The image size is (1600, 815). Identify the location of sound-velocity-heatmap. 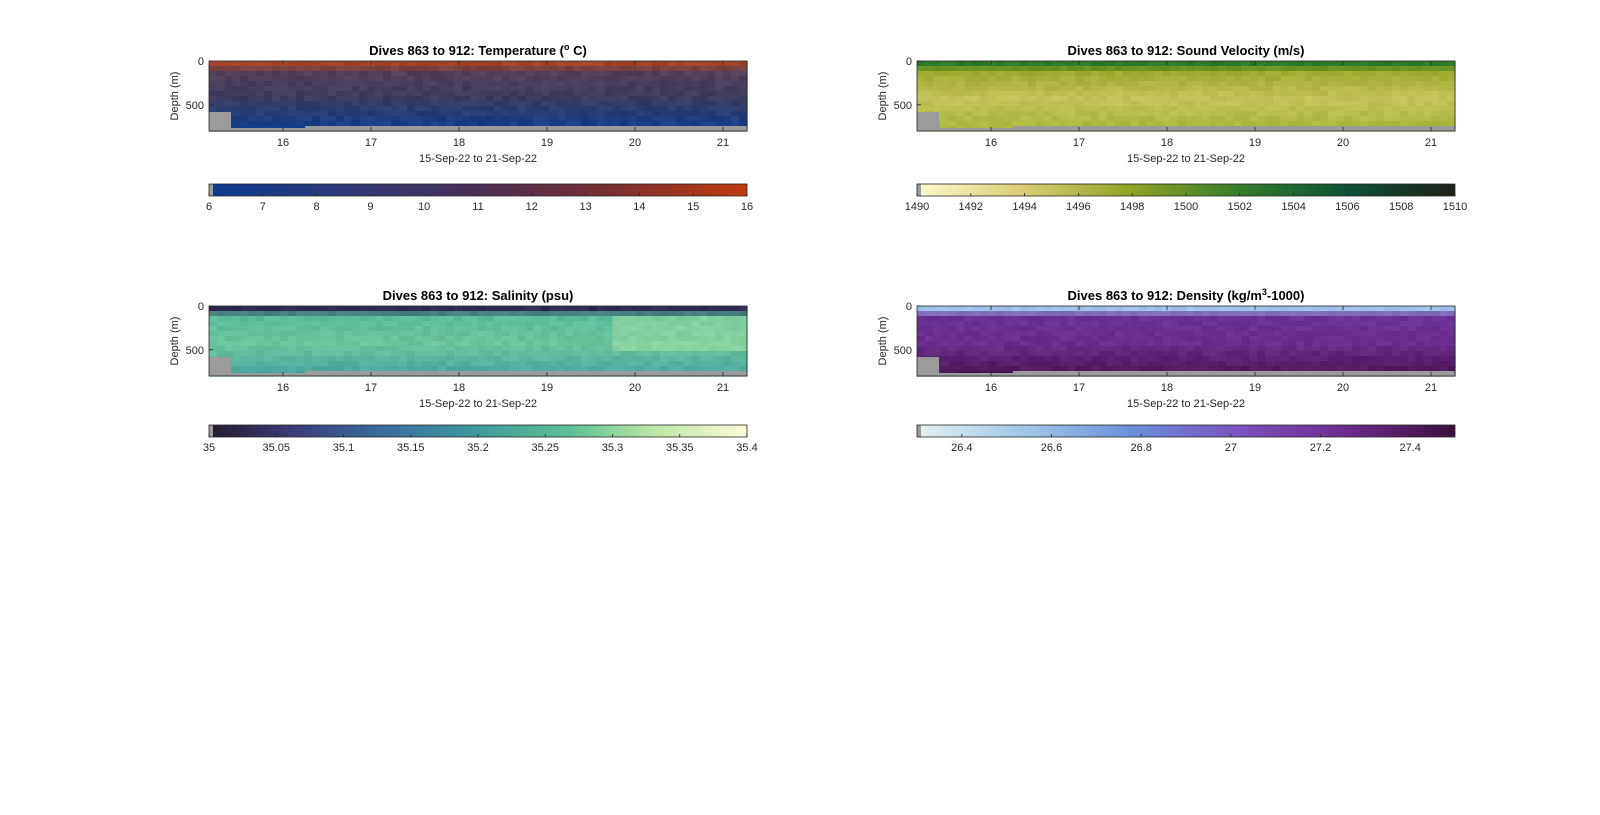
(1186, 96).